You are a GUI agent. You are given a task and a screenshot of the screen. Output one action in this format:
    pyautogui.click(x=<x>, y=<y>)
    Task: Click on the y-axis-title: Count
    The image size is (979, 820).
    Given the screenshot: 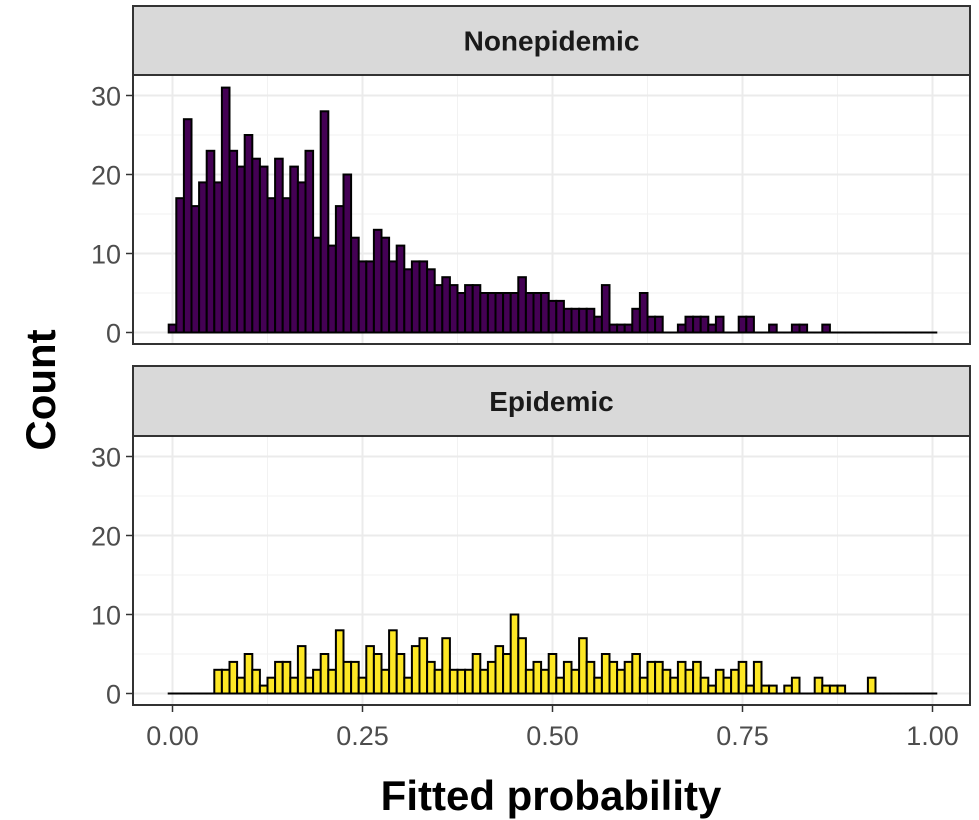 What is the action you would take?
    pyautogui.click(x=40, y=389)
    